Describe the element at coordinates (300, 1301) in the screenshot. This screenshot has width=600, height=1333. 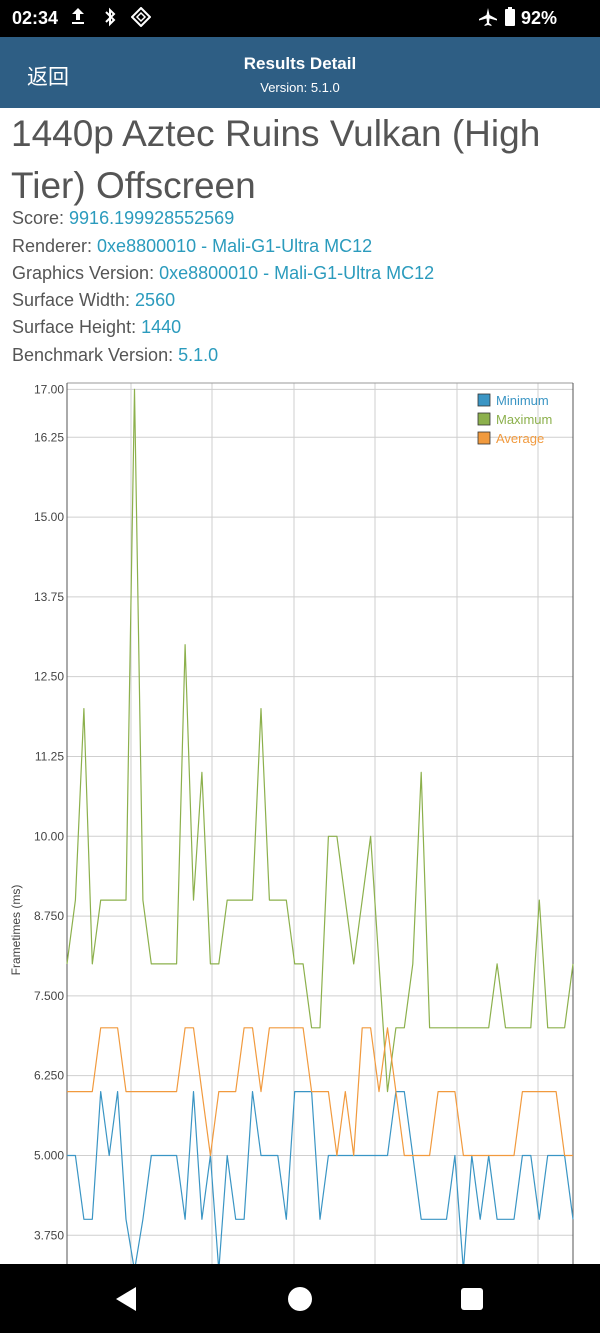
I see `home-nav-icon` at that location.